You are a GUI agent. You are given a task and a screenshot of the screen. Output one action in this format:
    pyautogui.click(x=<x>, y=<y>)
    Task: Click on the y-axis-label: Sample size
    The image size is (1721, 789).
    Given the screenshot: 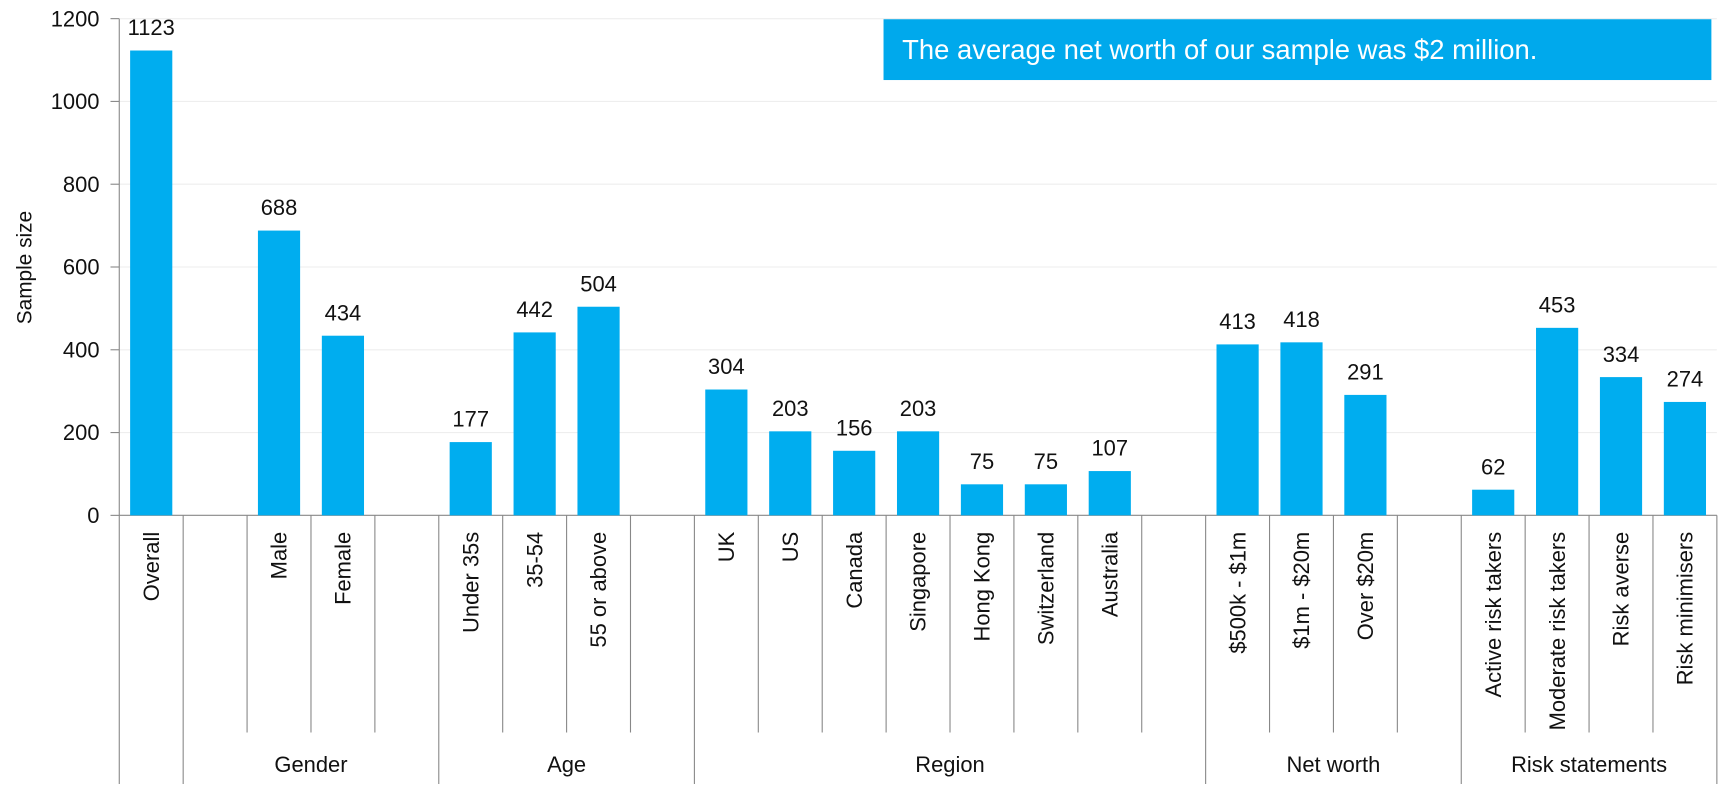 What is the action you would take?
    pyautogui.click(x=25, y=267)
    